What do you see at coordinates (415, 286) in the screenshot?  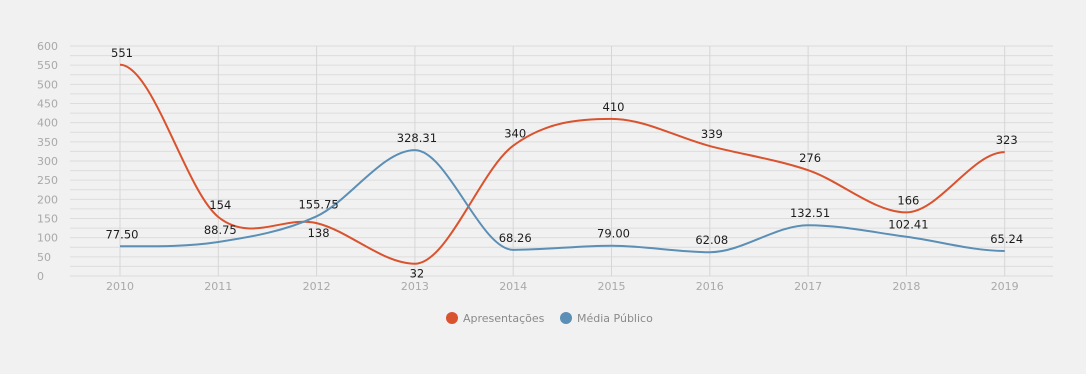 I see `x-tick-label: 2013` at bounding box center [415, 286].